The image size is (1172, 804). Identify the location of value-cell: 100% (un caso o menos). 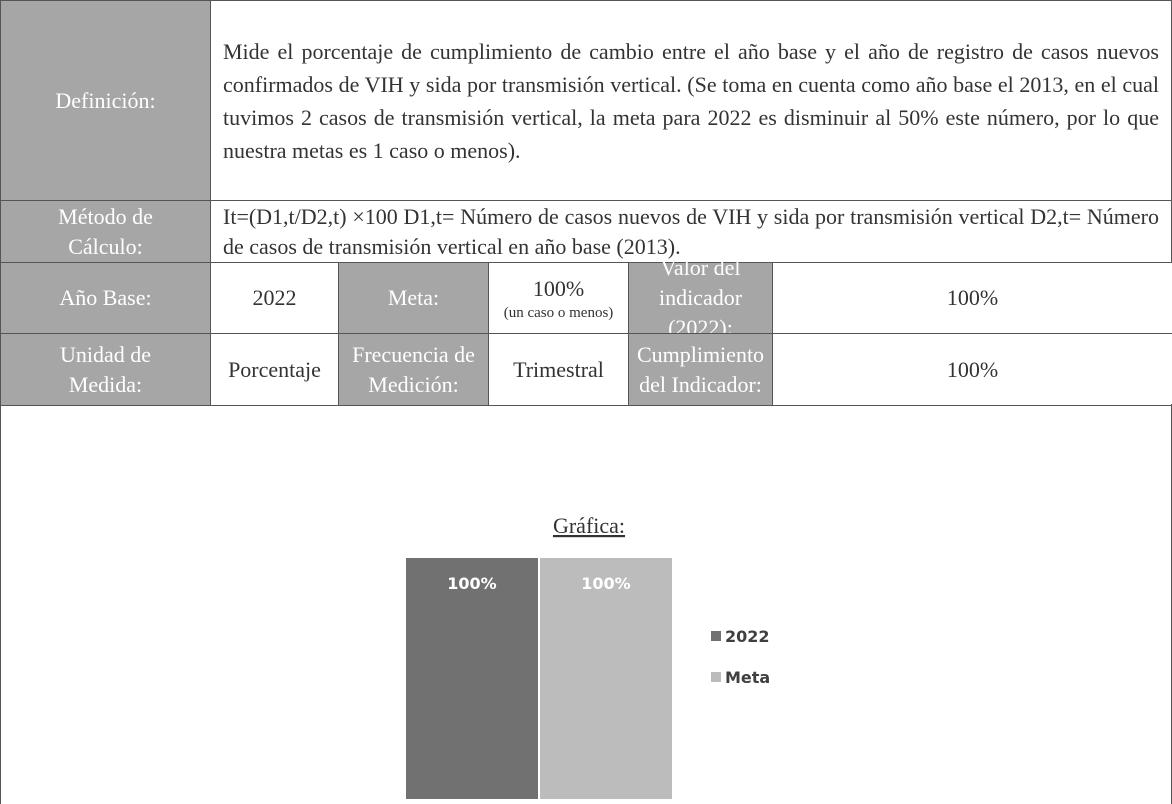
(558, 298).